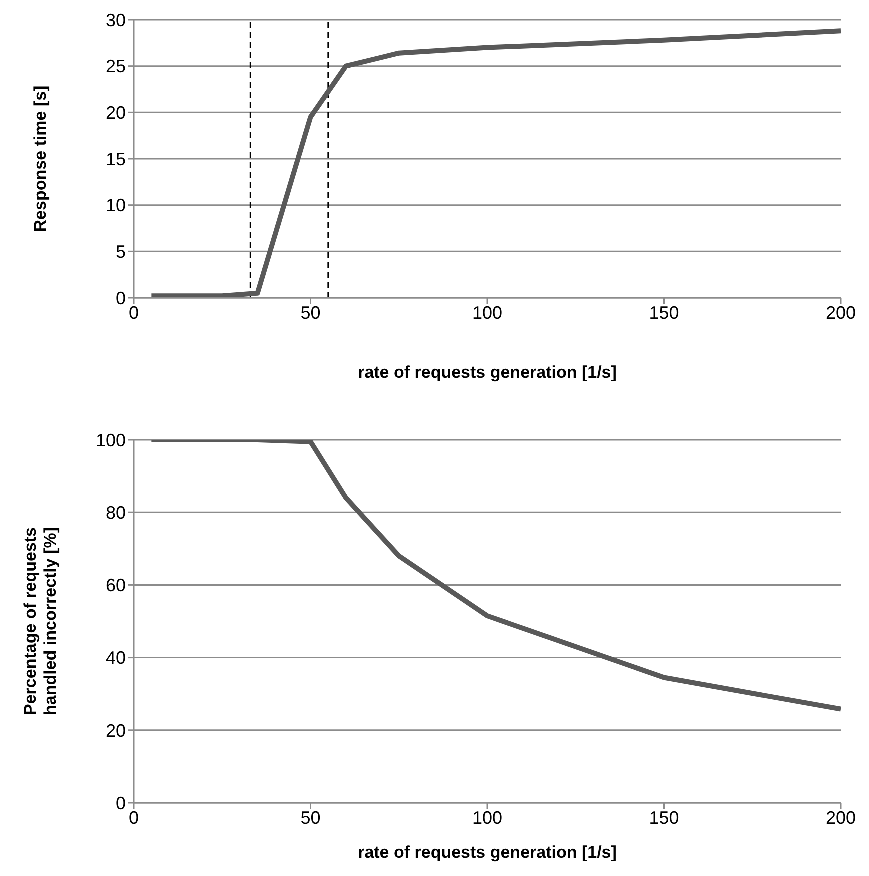 The height and width of the screenshot is (876, 869). Describe the element at coordinates (40, 159) in the screenshot. I see `y-axis-title: Response time [s]` at that location.